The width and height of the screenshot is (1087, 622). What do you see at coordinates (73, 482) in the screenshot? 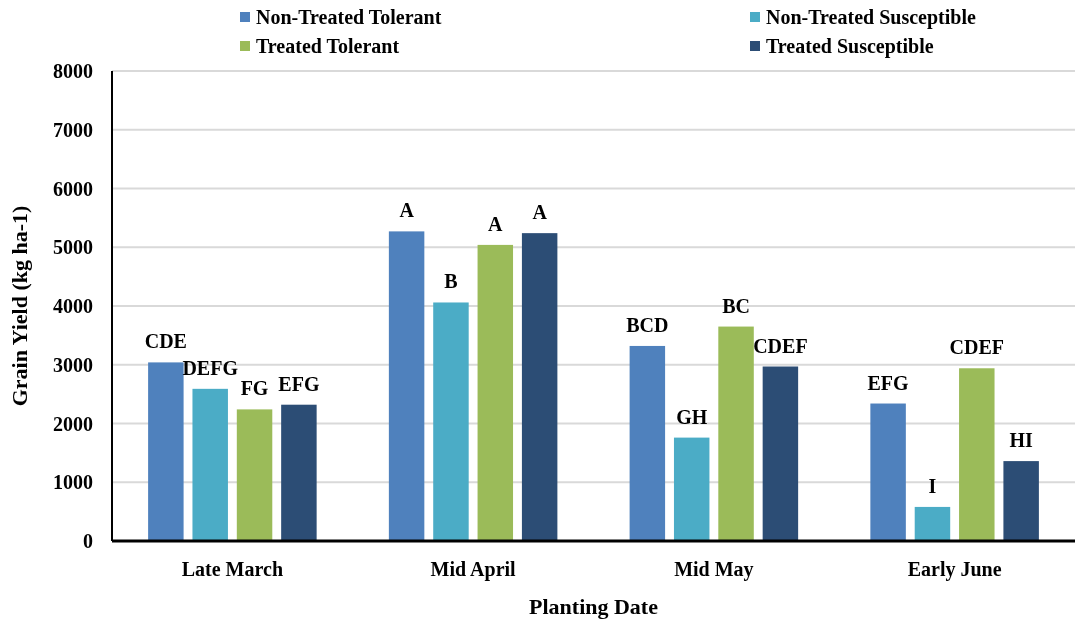
I see `y-tick-label: 1000` at bounding box center [73, 482].